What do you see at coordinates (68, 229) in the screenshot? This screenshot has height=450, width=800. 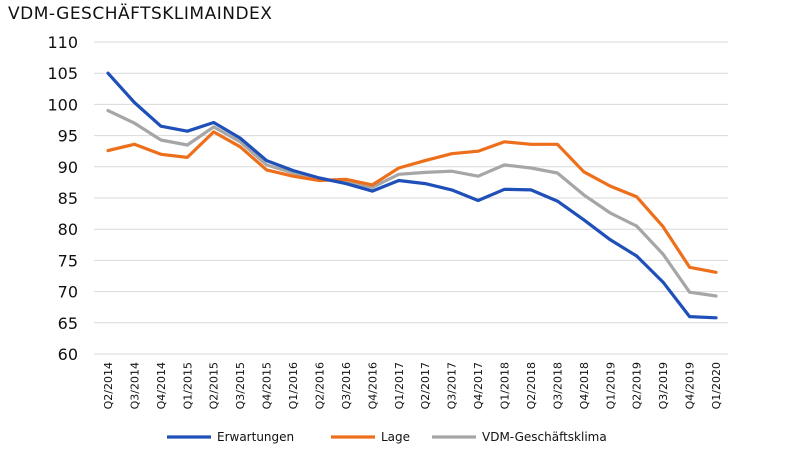 I see `y-tick-label: 80` at bounding box center [68, 229].